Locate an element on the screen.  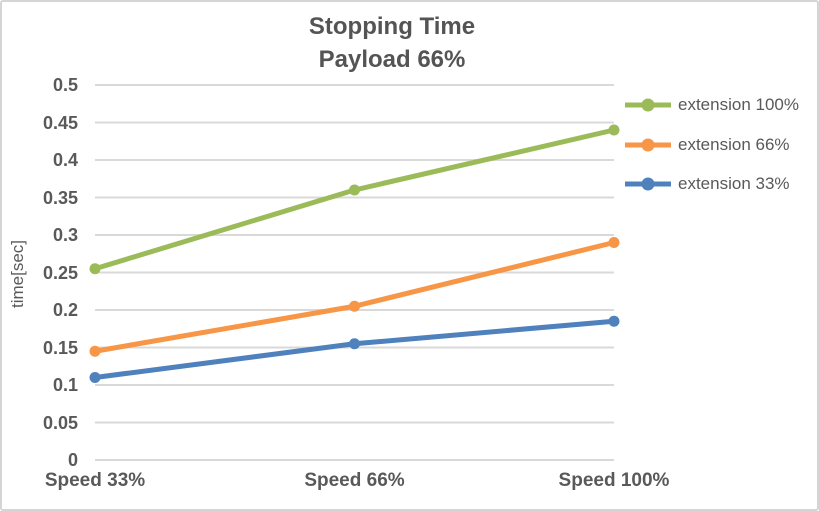
y-axis-title: time[sec] is located at coordinates (17, 274).